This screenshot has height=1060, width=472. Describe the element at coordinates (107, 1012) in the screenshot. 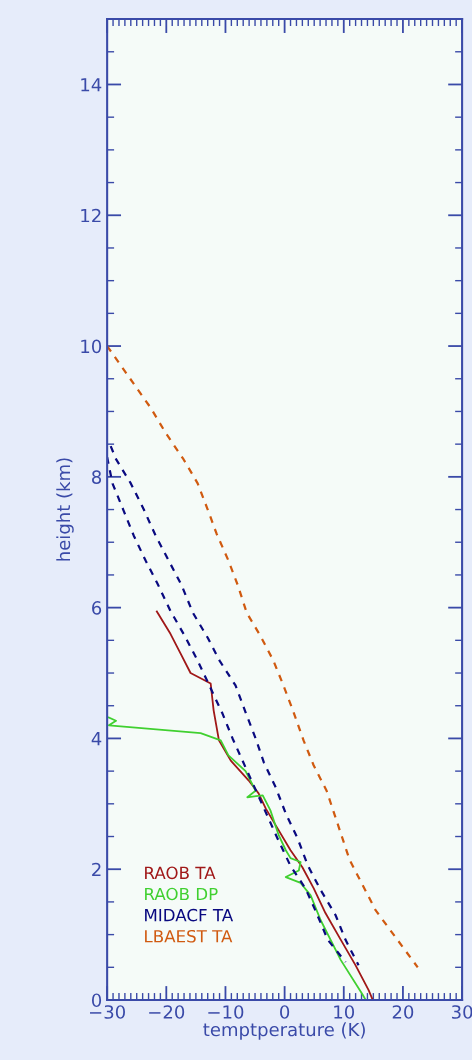

I see `x-tick-label: −30` at that location.